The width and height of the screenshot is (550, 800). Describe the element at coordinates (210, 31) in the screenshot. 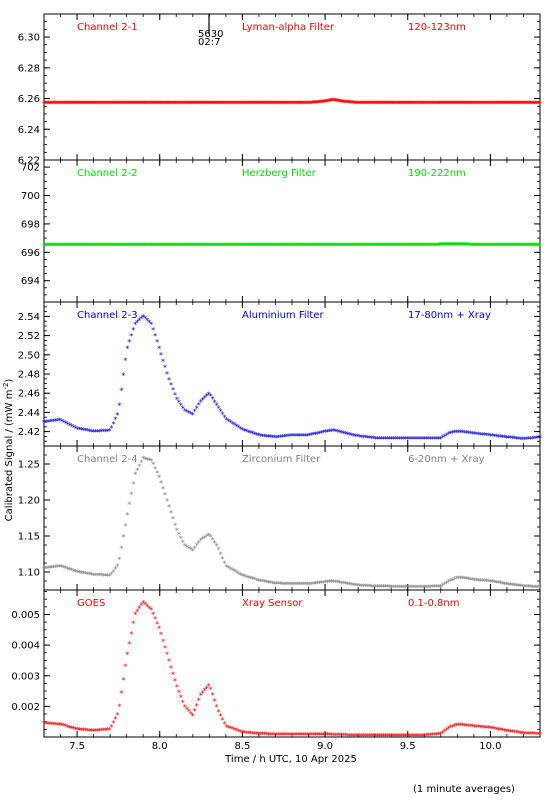

I see `event-marker: 5630 02:7` at that location.